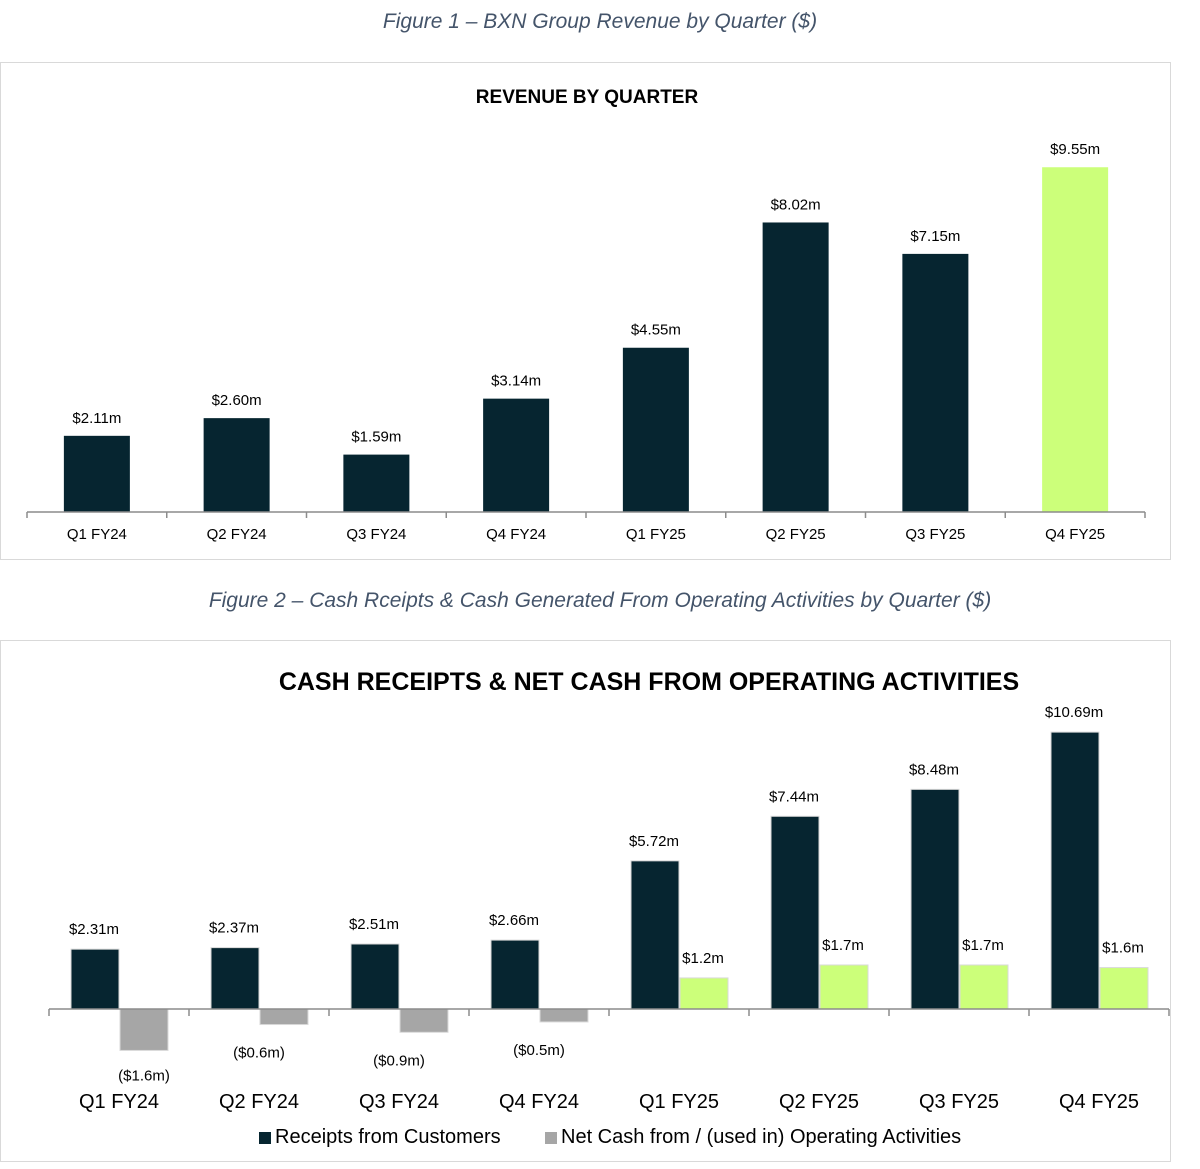  What do you see at coordinates (374, 924) in the screenshot?
I see `receipts-data-label: $2.51m` at bounding box center [374, 924].